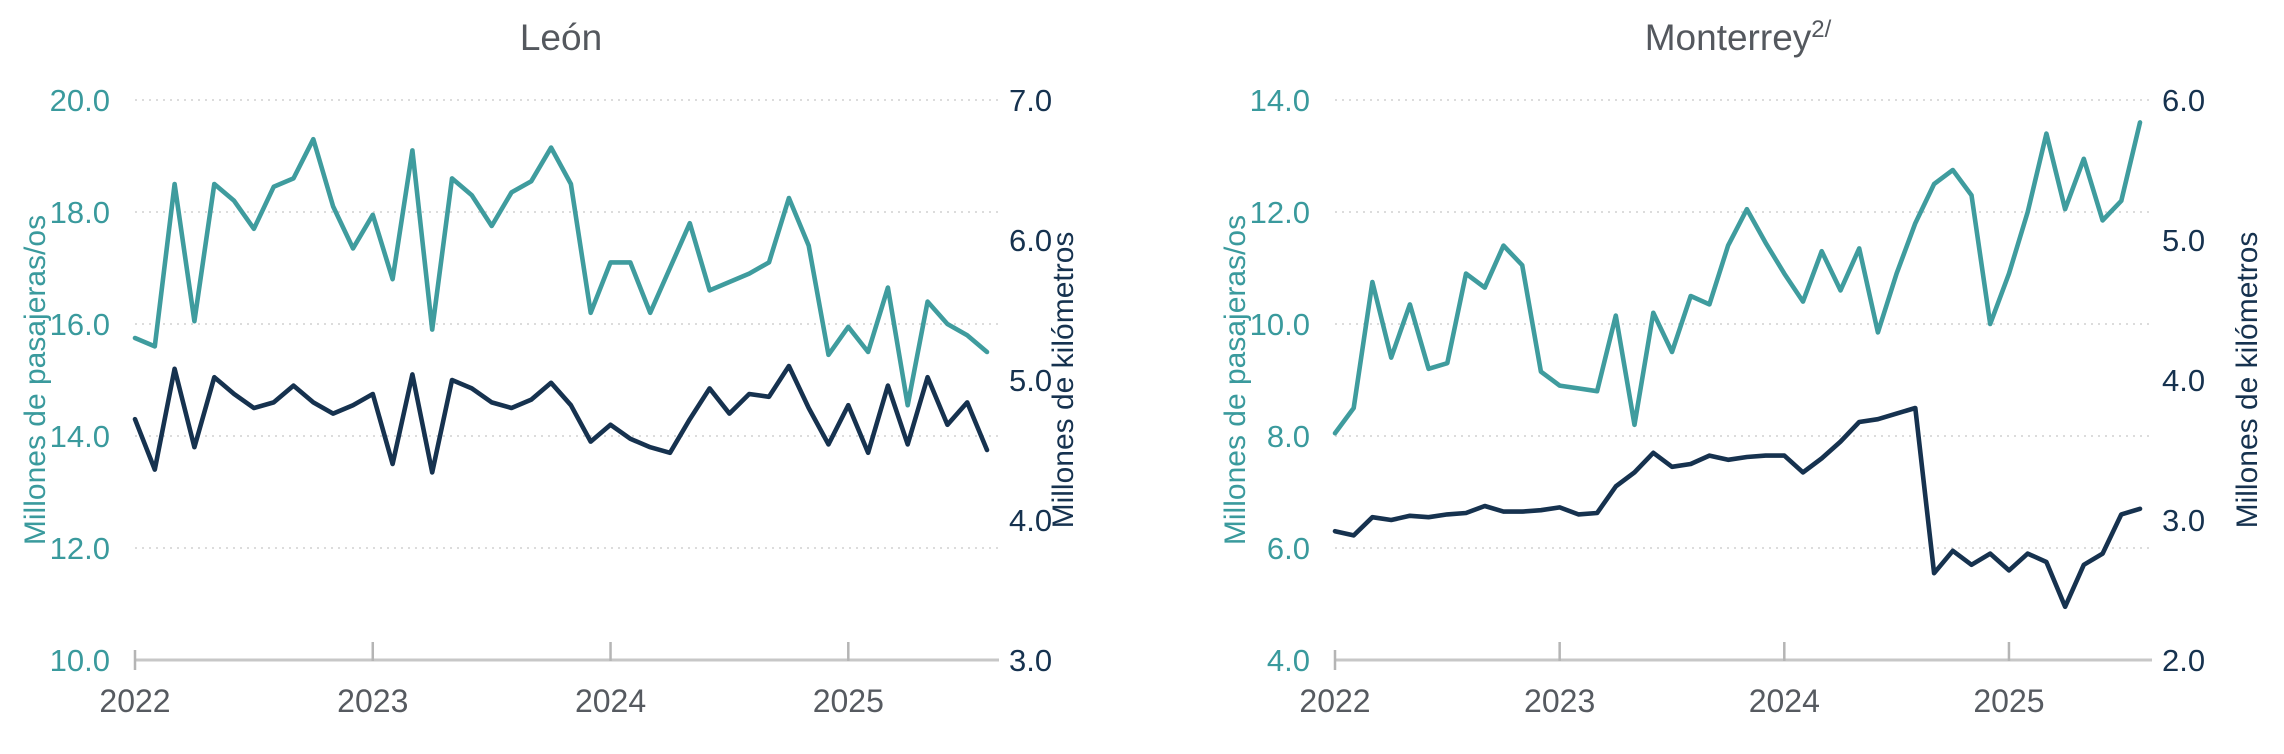 This screenshot has width=2284, height=754. What do you see at coordinates (1288, 660) in the screenshot?
I see `left-axis-tick-label: 4.0` at bounding box center [1288, 660].